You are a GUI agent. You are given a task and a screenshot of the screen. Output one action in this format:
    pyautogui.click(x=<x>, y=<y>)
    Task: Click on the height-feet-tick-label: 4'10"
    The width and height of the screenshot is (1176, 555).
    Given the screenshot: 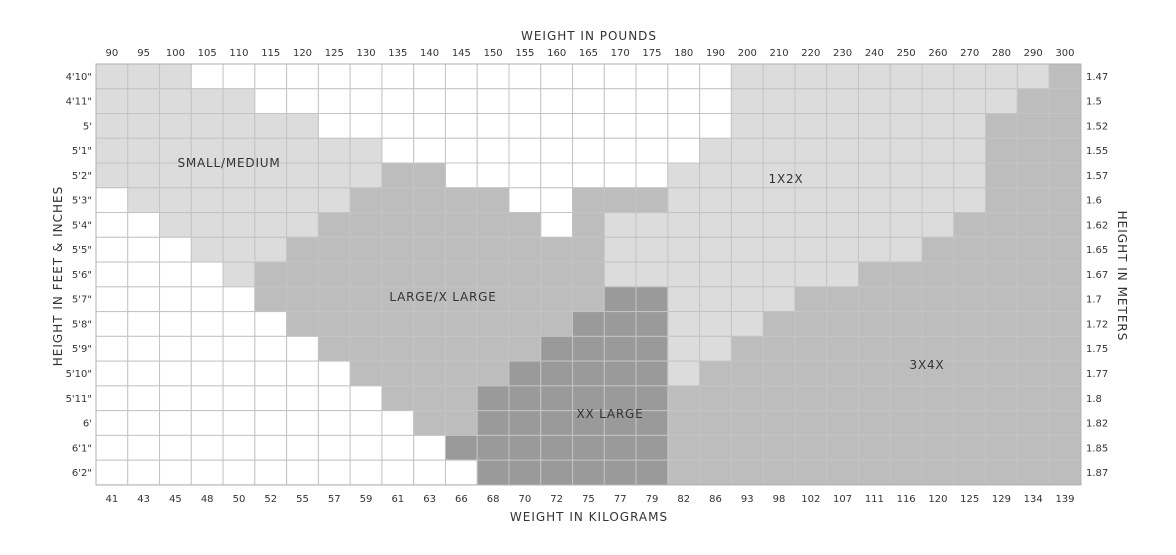 What is the action you would take?
    pyautogui.click(x=79, y=77)
    